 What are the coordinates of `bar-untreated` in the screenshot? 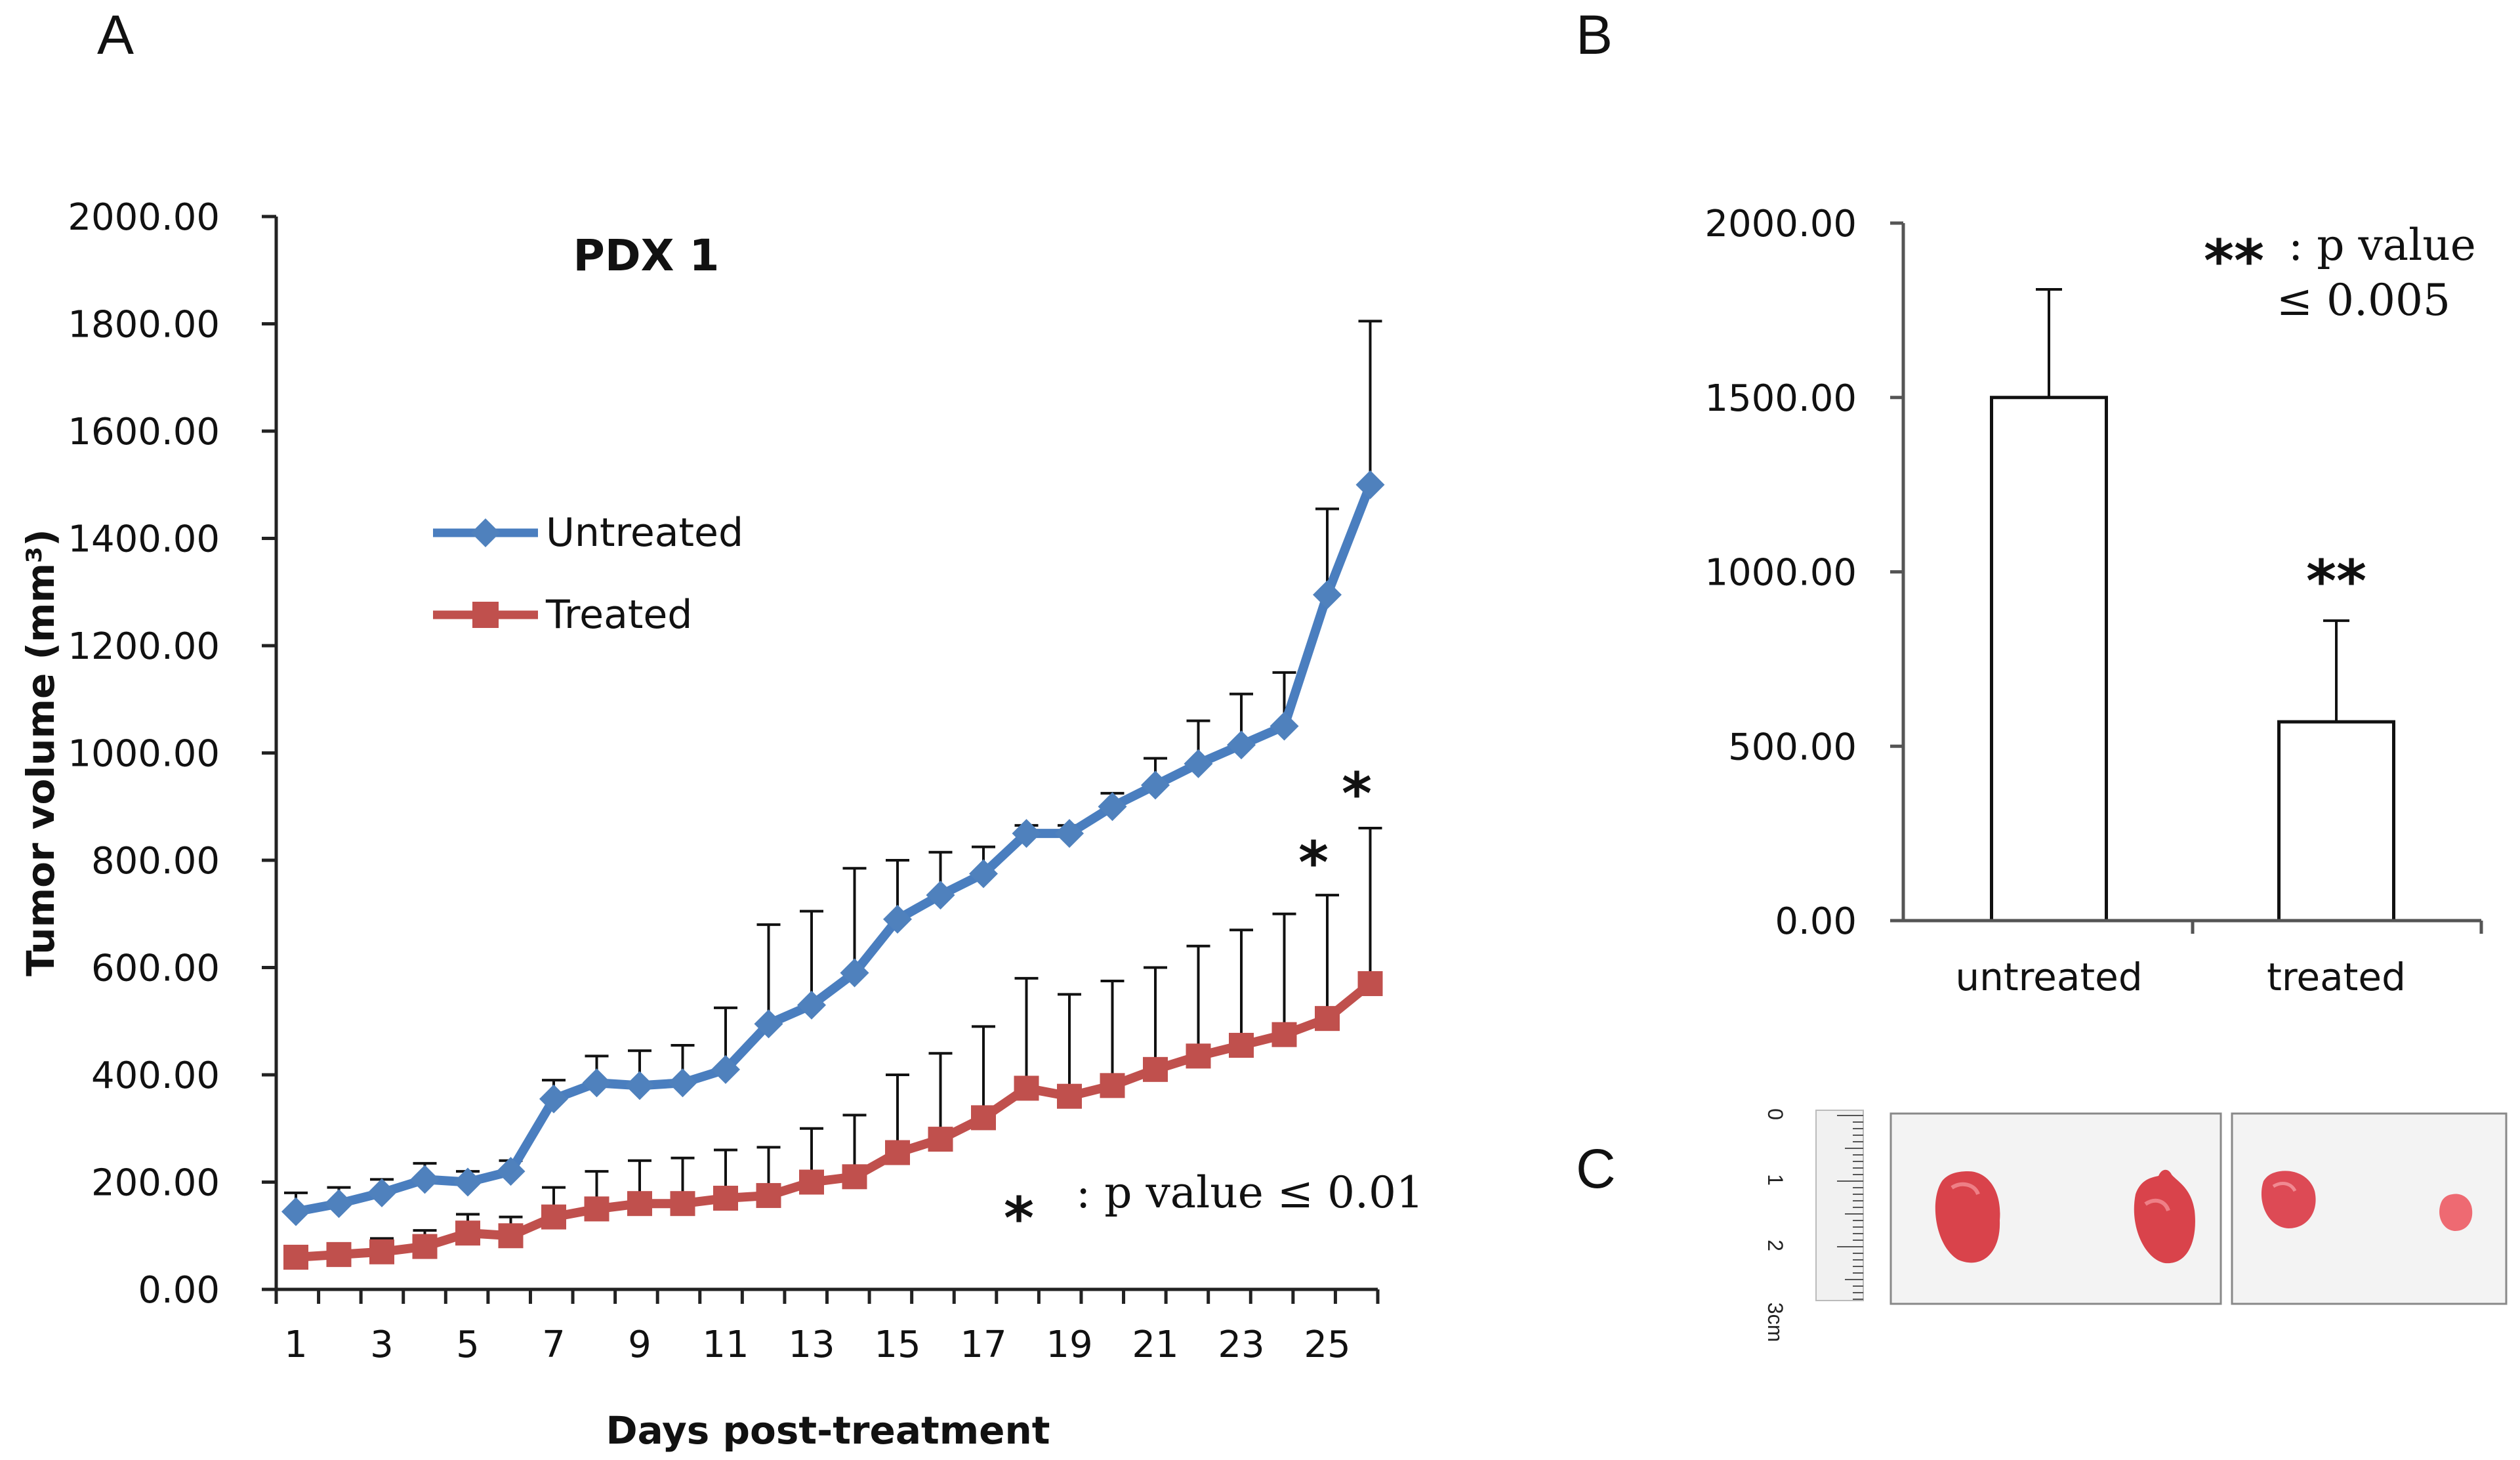 It's located at (2049, 659).